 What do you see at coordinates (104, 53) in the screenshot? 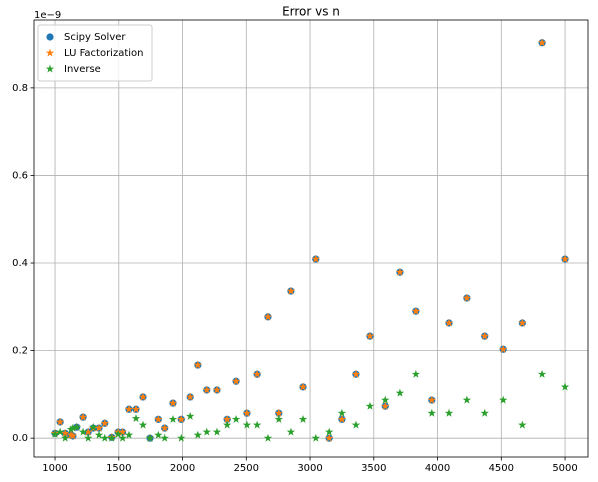
I see `legend-label: LU Factorization` at bounding box center [104, 53].